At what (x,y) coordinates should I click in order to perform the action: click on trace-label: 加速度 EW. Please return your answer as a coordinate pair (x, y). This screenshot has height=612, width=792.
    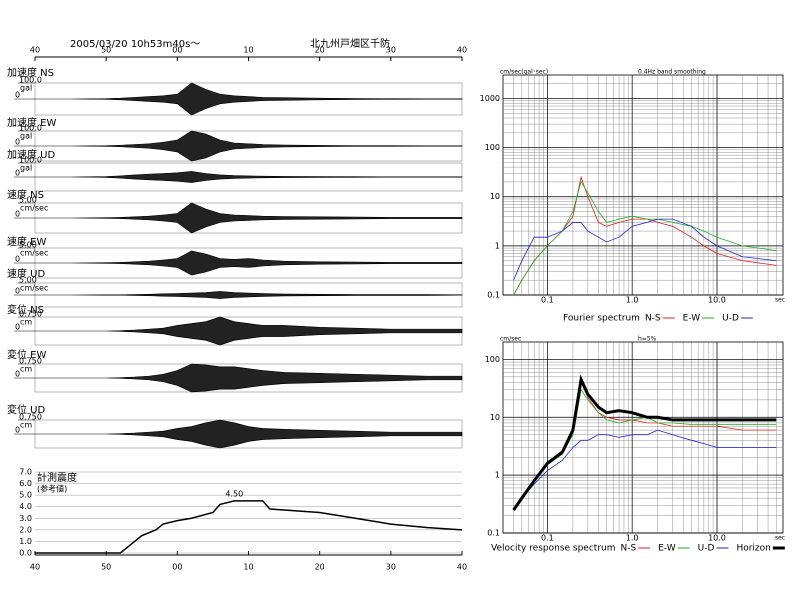
    Looking at the image, I should click on (31, 122).